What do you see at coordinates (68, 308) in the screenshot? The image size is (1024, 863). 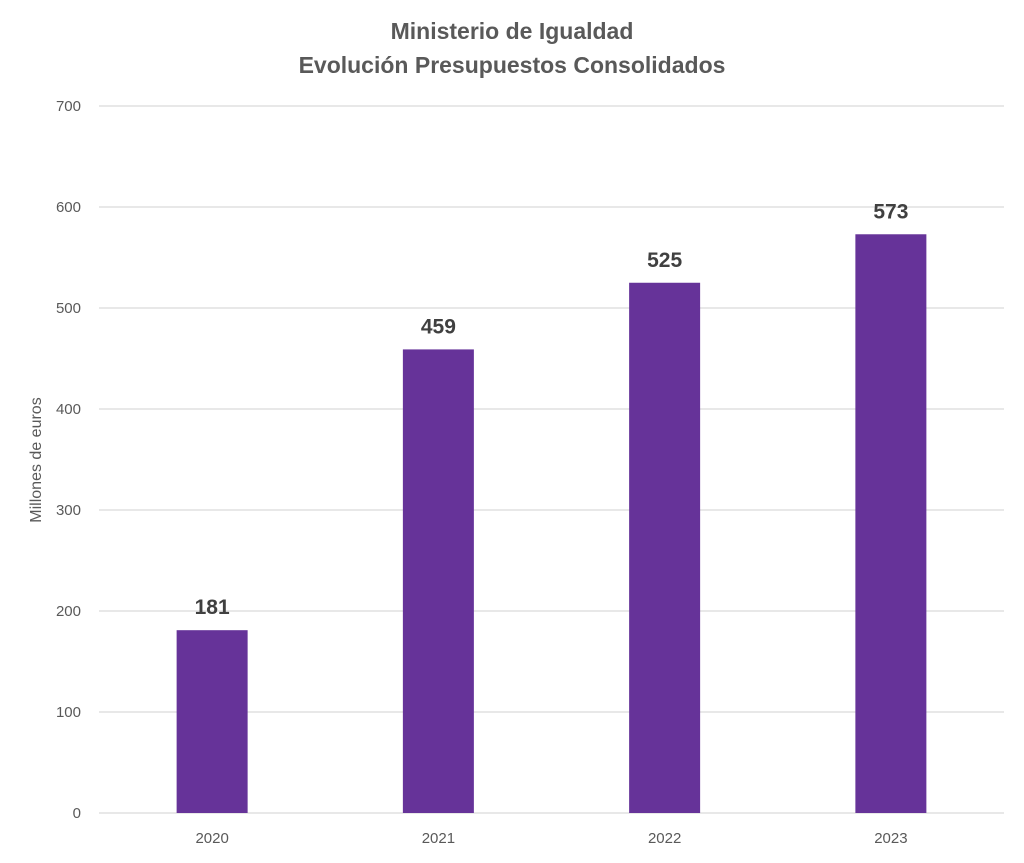 I see `y-tick-label: 500` at bounding box center [68, 308].